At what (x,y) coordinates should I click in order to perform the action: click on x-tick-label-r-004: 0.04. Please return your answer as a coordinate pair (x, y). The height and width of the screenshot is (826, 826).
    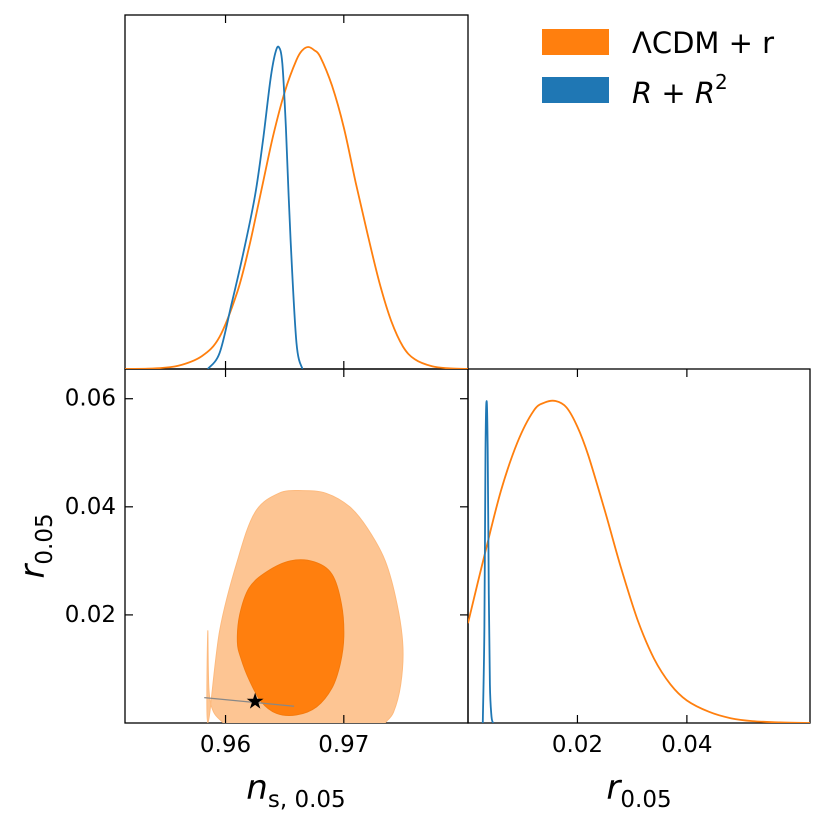
    Looking at the image, I should click on (686, 745).